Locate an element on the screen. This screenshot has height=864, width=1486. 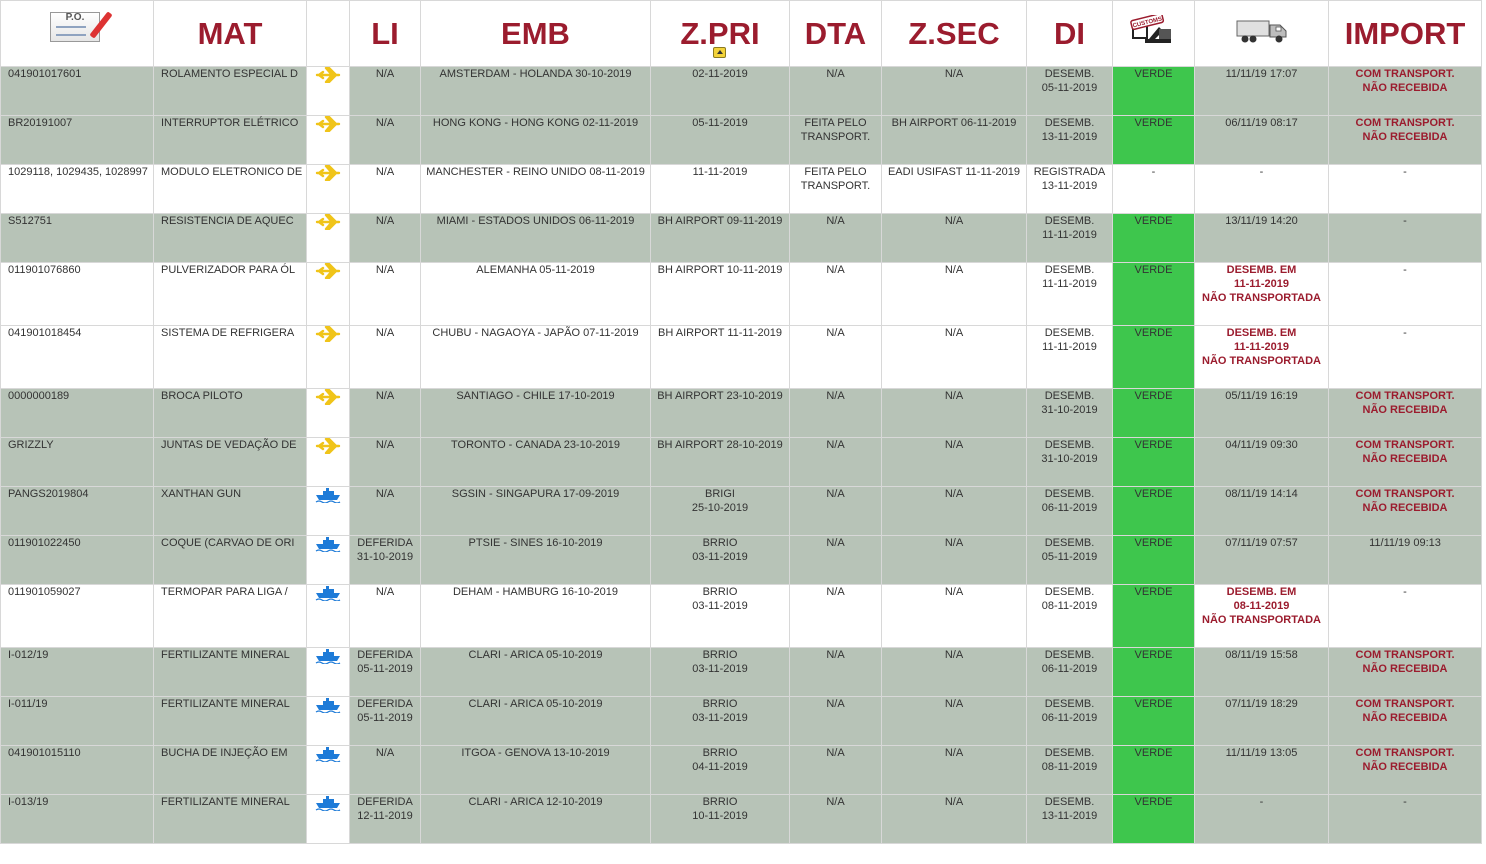
cell-line: 11/11/19 13:05 is located at coordinates (1261, 753).